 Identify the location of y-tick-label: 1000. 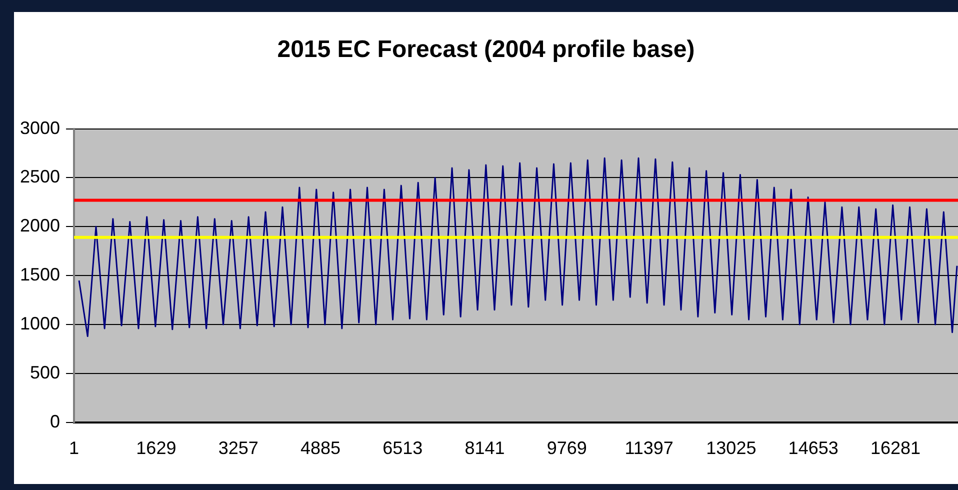
(40, 324).